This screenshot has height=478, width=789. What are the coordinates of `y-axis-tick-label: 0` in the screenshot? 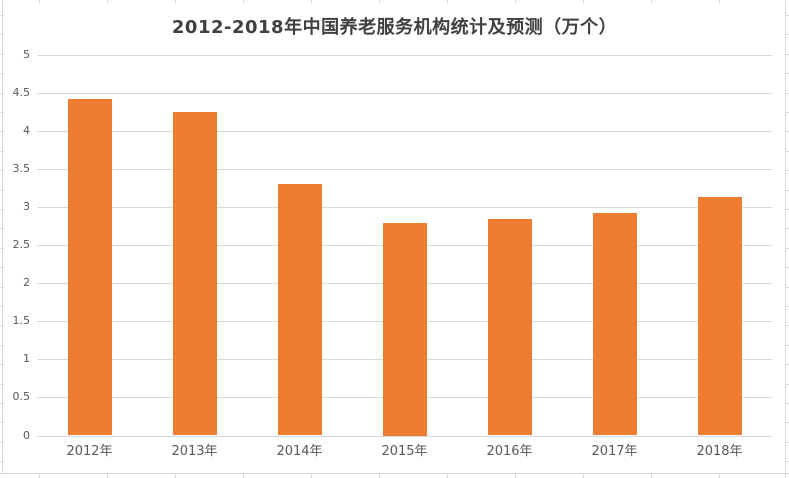 It's located at (26, 435).